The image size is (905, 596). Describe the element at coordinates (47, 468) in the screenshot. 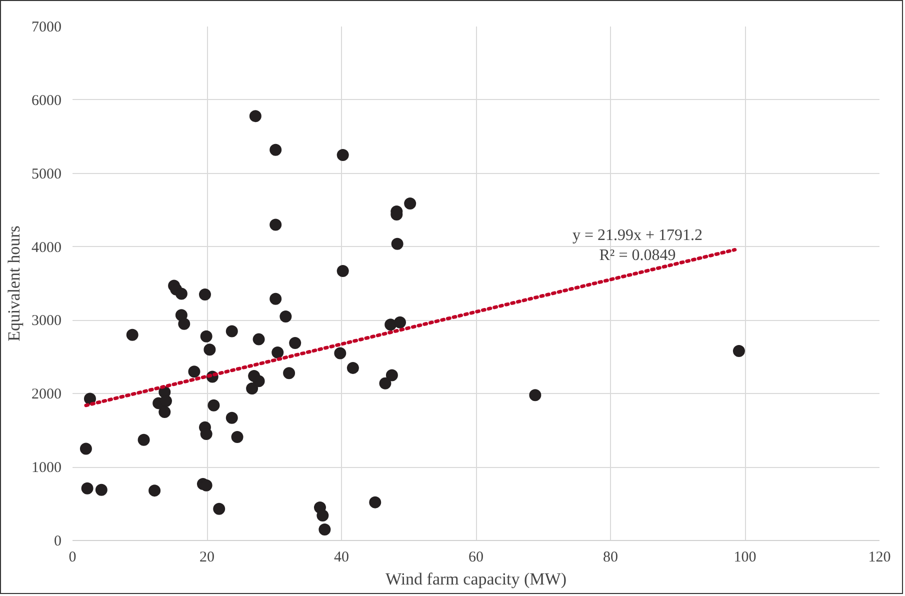

I see `y-tick-label: 1000` at that location.